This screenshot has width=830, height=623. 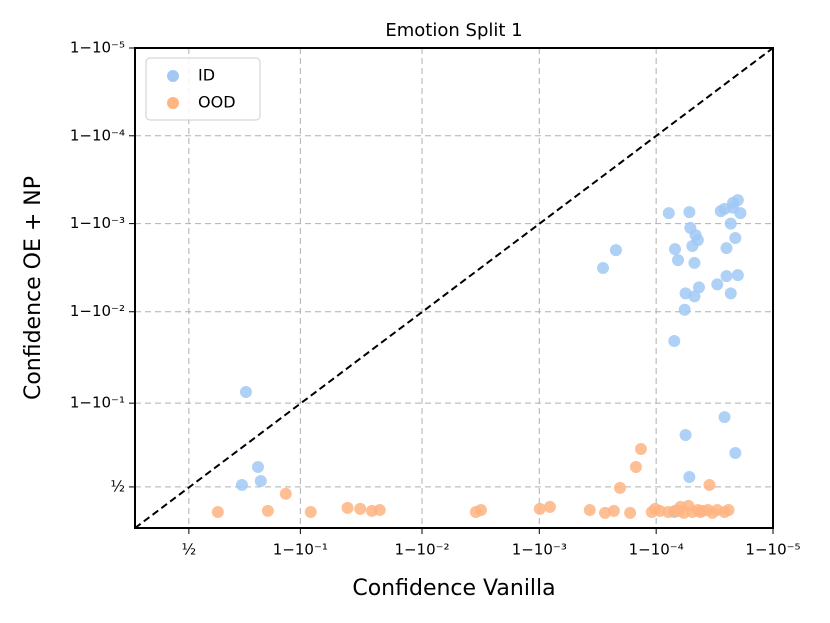 What do you see at coordinates (421, 550) in the screenshot?
I see `x-tick-label: 1−10⁻²` at bounding box center [421, 550].